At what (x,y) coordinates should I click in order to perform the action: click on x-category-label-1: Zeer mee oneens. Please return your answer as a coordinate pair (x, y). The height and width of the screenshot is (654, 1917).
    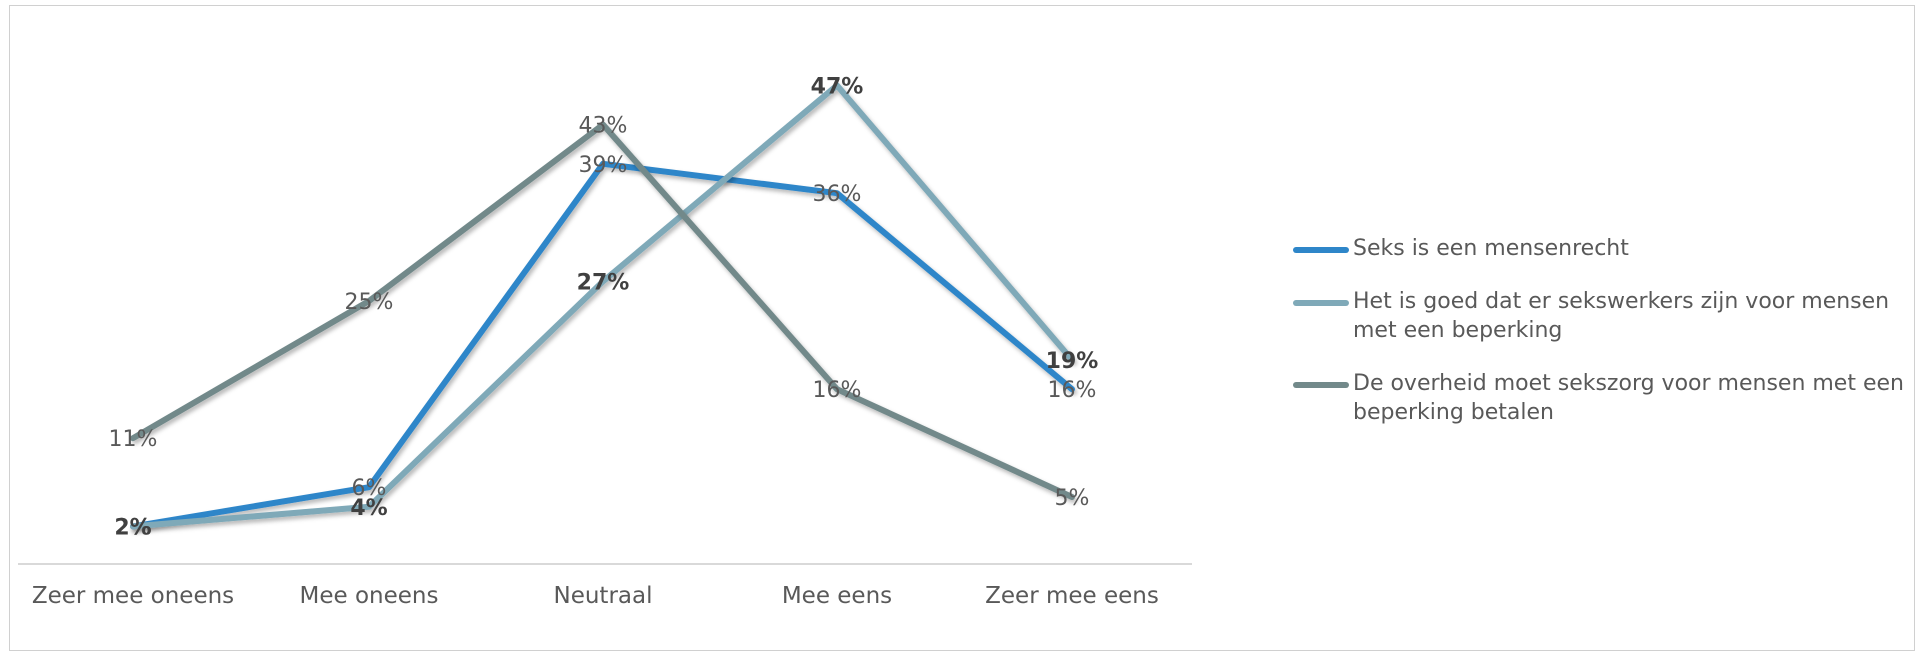
    Looking at the image, I should click on (133, 596).